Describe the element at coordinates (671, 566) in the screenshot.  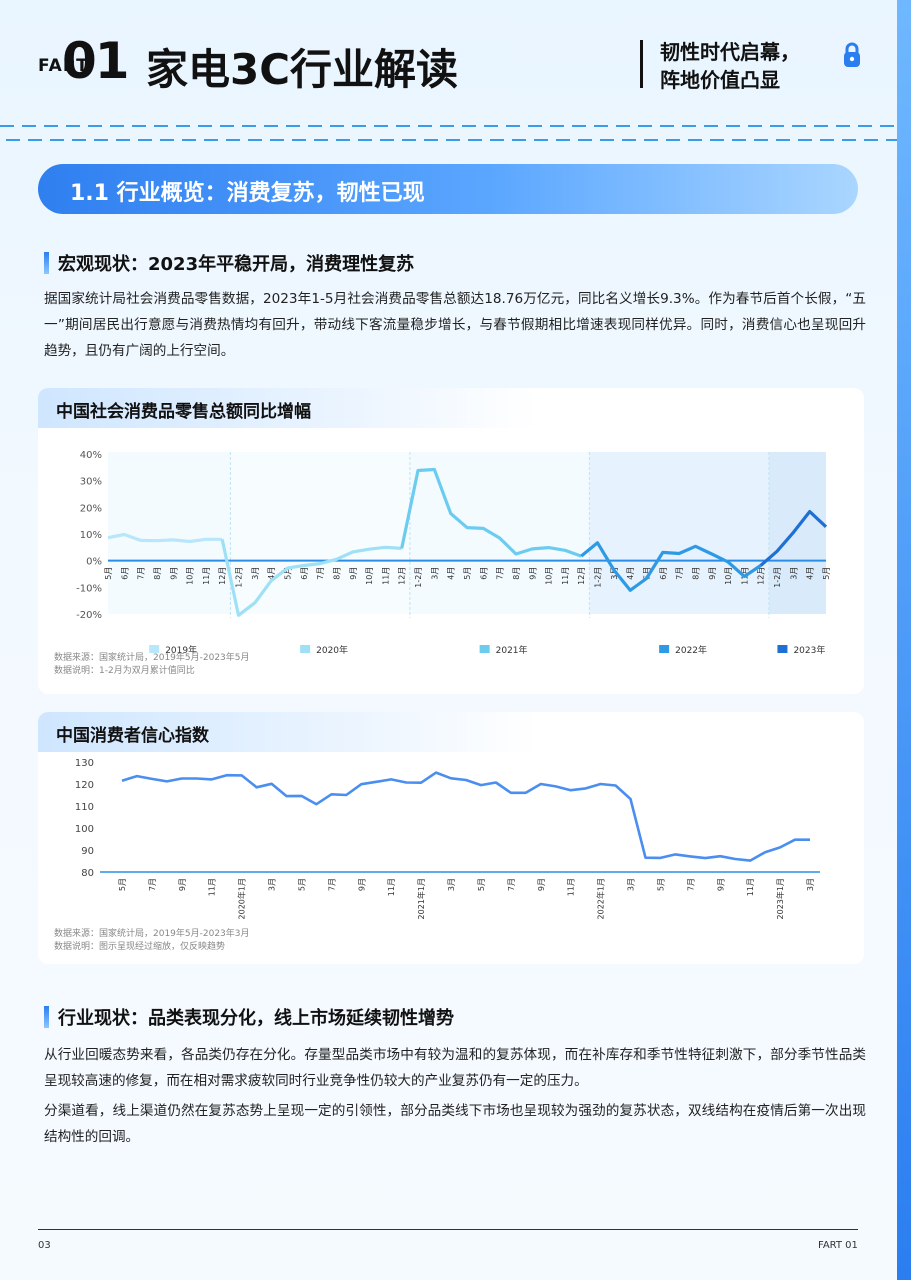
I see `series-line-2022年` at that location.